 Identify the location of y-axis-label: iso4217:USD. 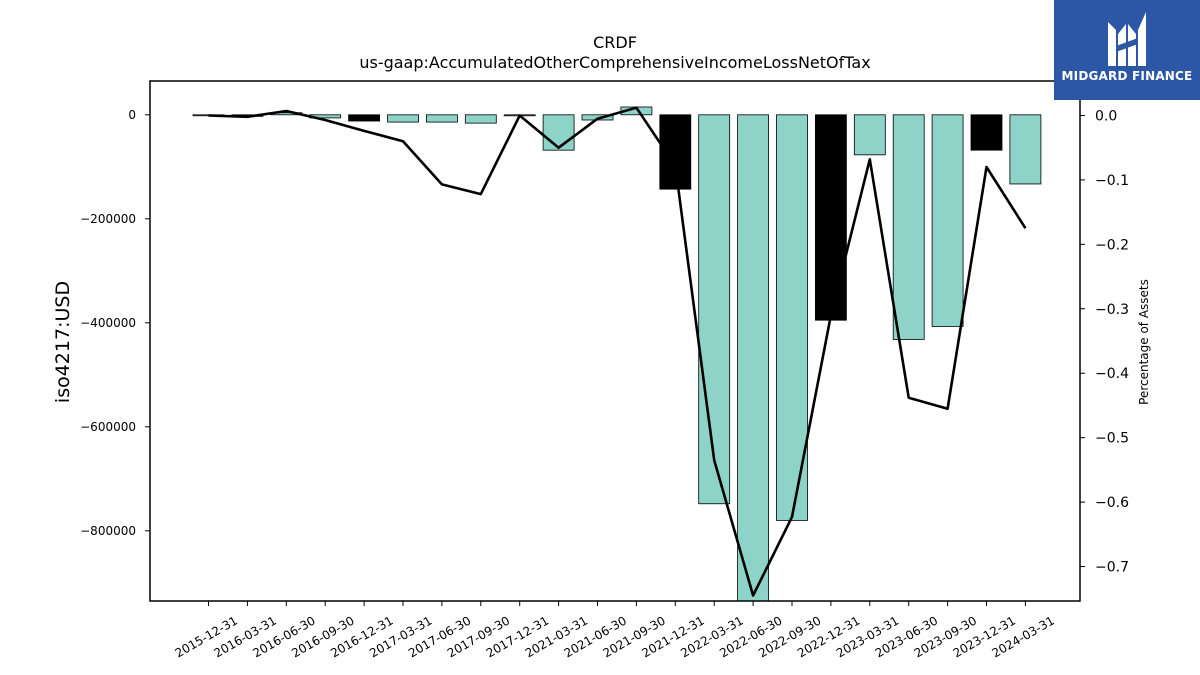
(63, 342).